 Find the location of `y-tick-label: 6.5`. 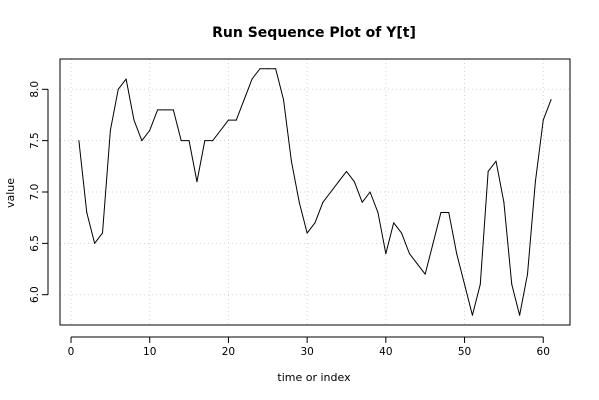

y-tick-label: 6.5 is located at coordinates (35, 243).